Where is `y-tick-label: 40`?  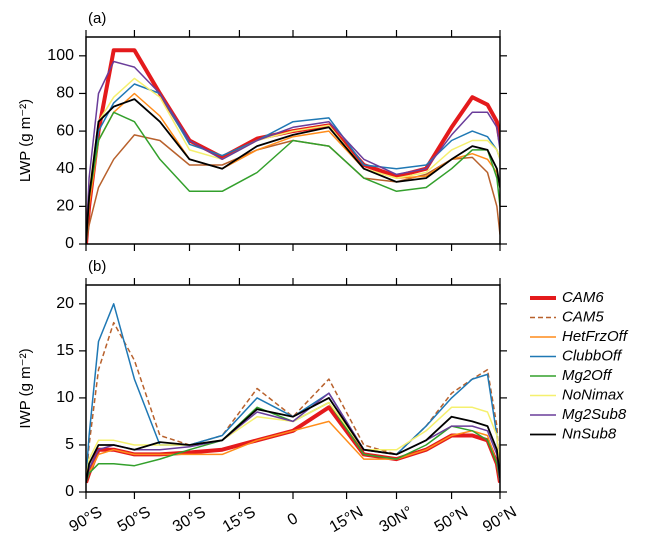 y-tick-label: 40 is located at coordinates (65, 168).